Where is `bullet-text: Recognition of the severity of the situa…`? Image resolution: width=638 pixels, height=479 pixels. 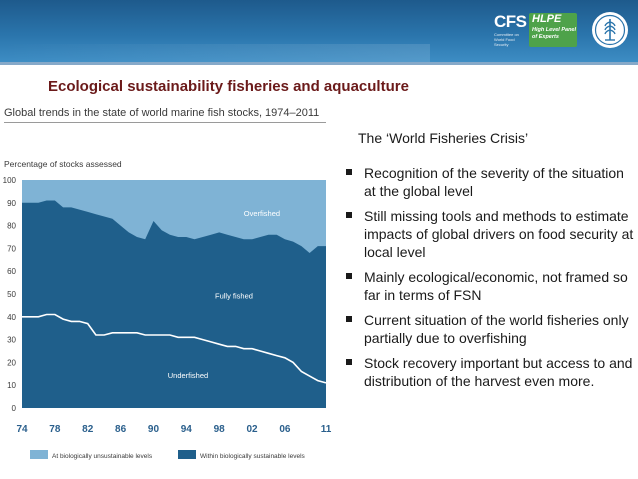 bullet-text: Recognition of the severity of the situa… is located at coordinates (494, 182).